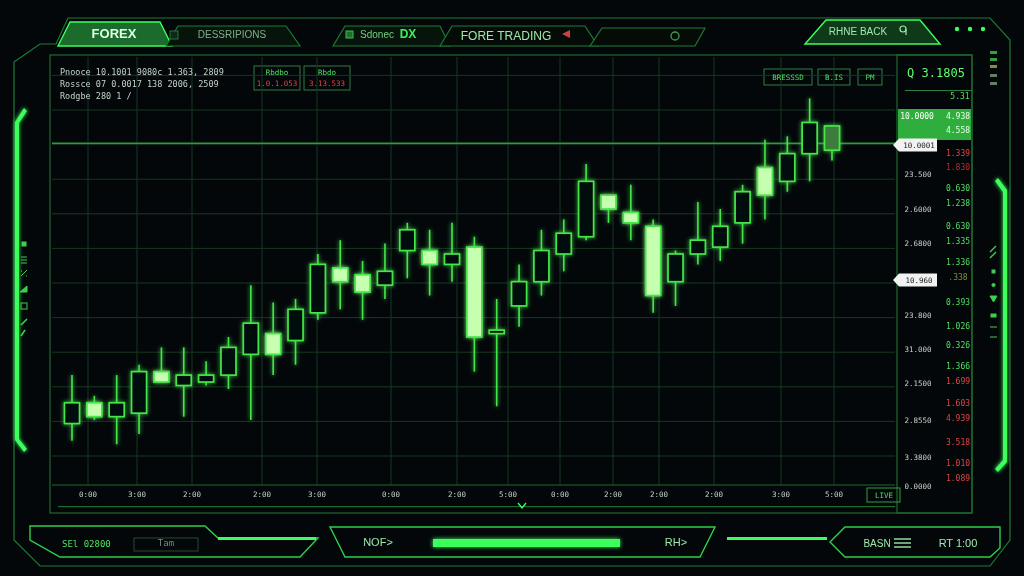 The width and height of the screenshot is (1024, 576). Describe the element at coordinates (142, 72) in the screenshot. I see `text: Pnooce 10.1001 9080c 1.363, 2809` at that location.